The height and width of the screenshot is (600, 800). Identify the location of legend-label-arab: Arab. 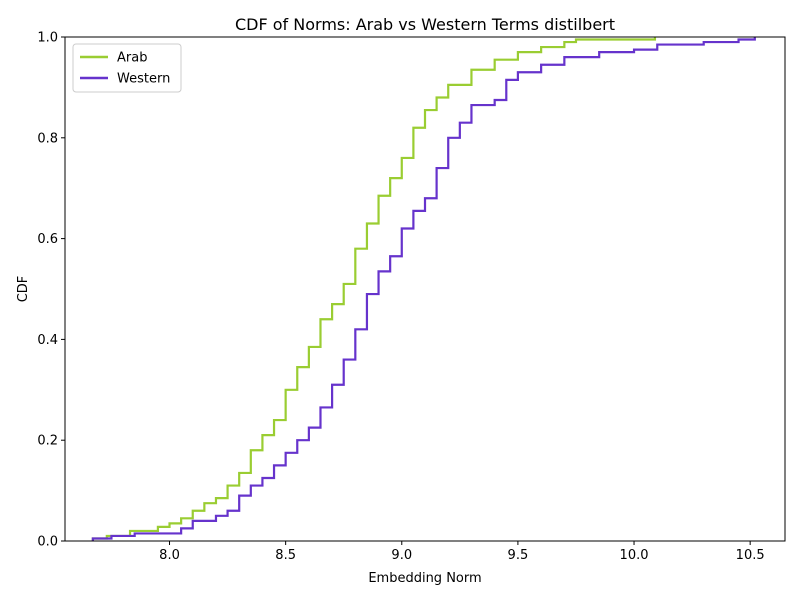
(132, 58).